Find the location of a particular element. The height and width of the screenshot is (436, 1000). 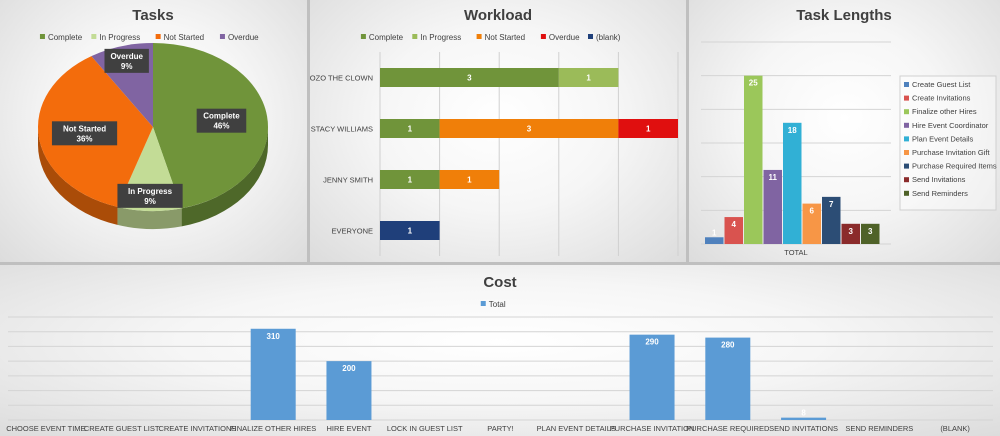

category-label: TOTAL is located at coordinates (795, 252).